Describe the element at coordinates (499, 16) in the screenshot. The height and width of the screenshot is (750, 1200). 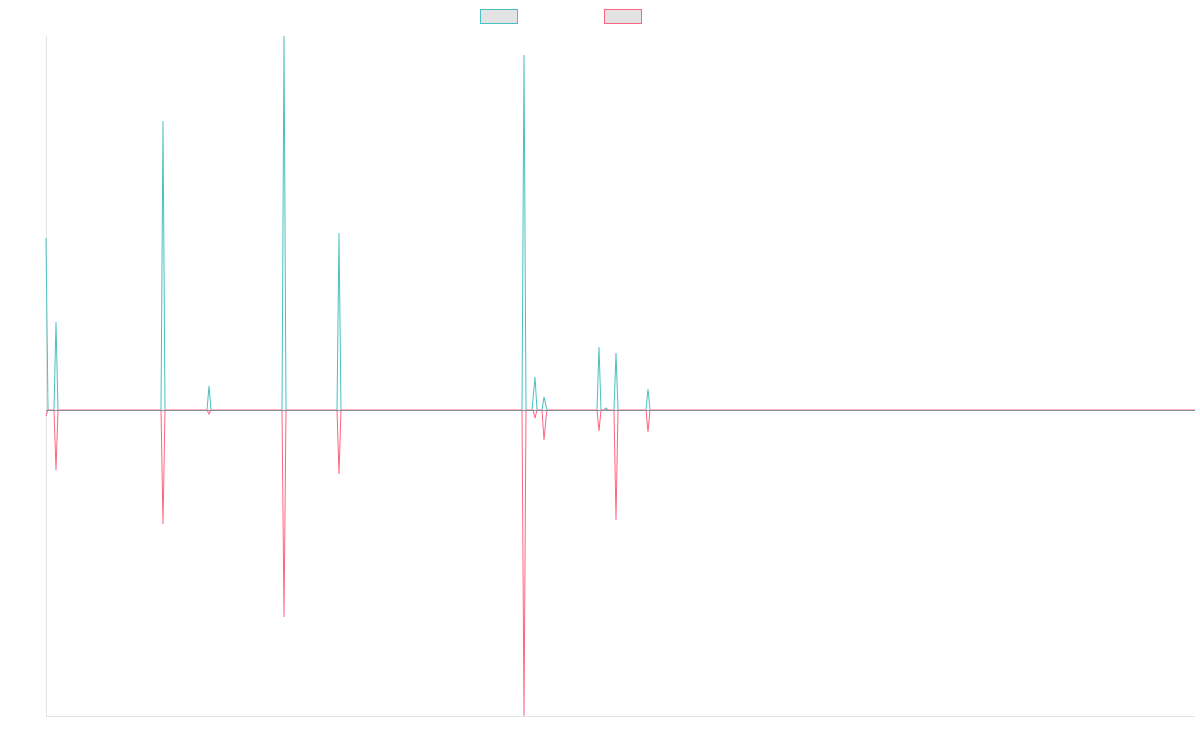
I see `legend-swatch-teal` at that location.